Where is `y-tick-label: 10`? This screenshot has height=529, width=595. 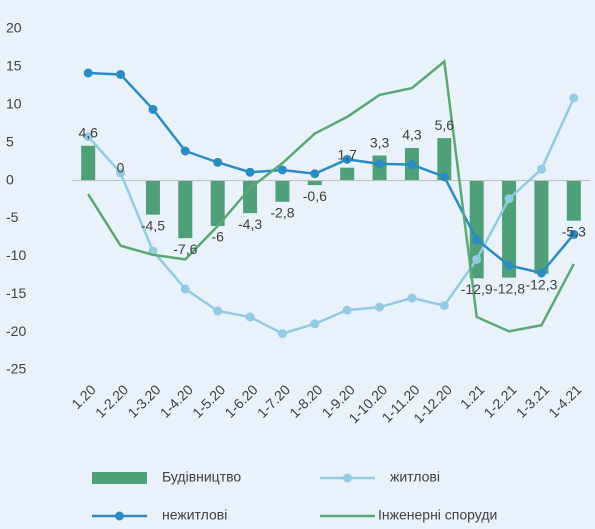
y-tick-label: 10 is located at coordinates (14, 103).